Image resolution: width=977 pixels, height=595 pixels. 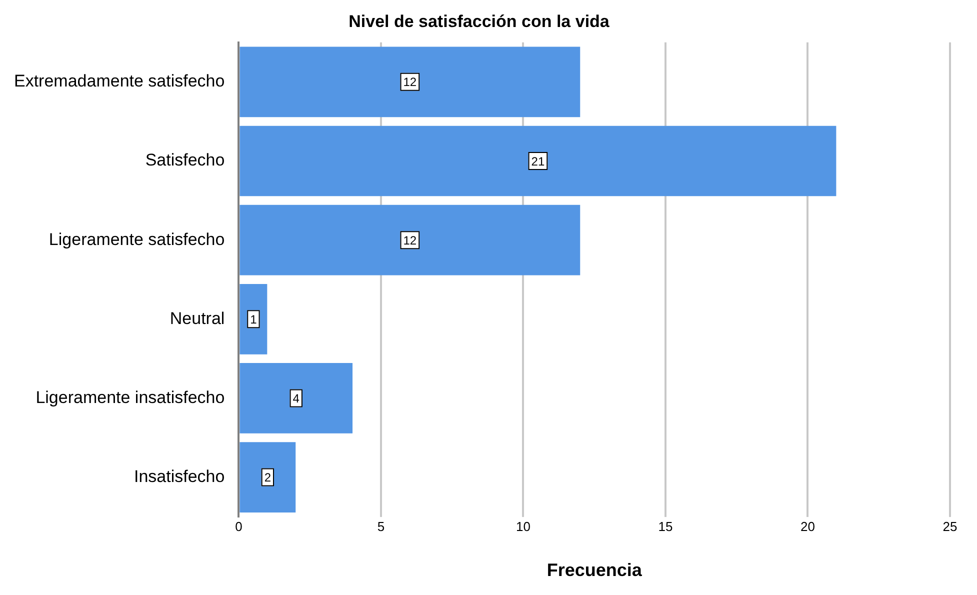 What do you see at coordinates (130, 397) in the screenshot?
I see `y-tick-label: Ligeramente insatisfecho` at bounding box center [130, 397].